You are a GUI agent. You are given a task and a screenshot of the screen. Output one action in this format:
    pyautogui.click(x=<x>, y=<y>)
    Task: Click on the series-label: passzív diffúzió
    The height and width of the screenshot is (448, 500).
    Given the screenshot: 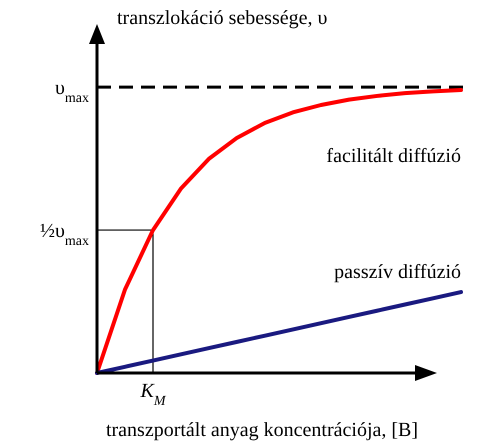 What is the action you would take?
    pyautogui.click(x=397, y=272)
    